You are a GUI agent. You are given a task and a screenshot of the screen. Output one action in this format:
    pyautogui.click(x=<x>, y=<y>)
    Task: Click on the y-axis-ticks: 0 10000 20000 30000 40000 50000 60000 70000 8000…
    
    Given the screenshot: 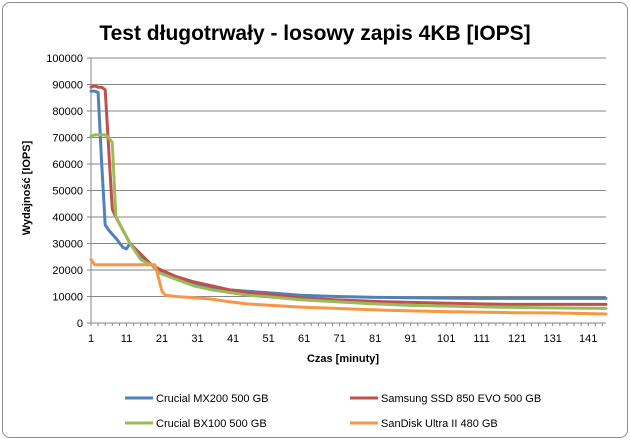 What is the action you would take?
    pyautogui.click(x=64, y=191)
    